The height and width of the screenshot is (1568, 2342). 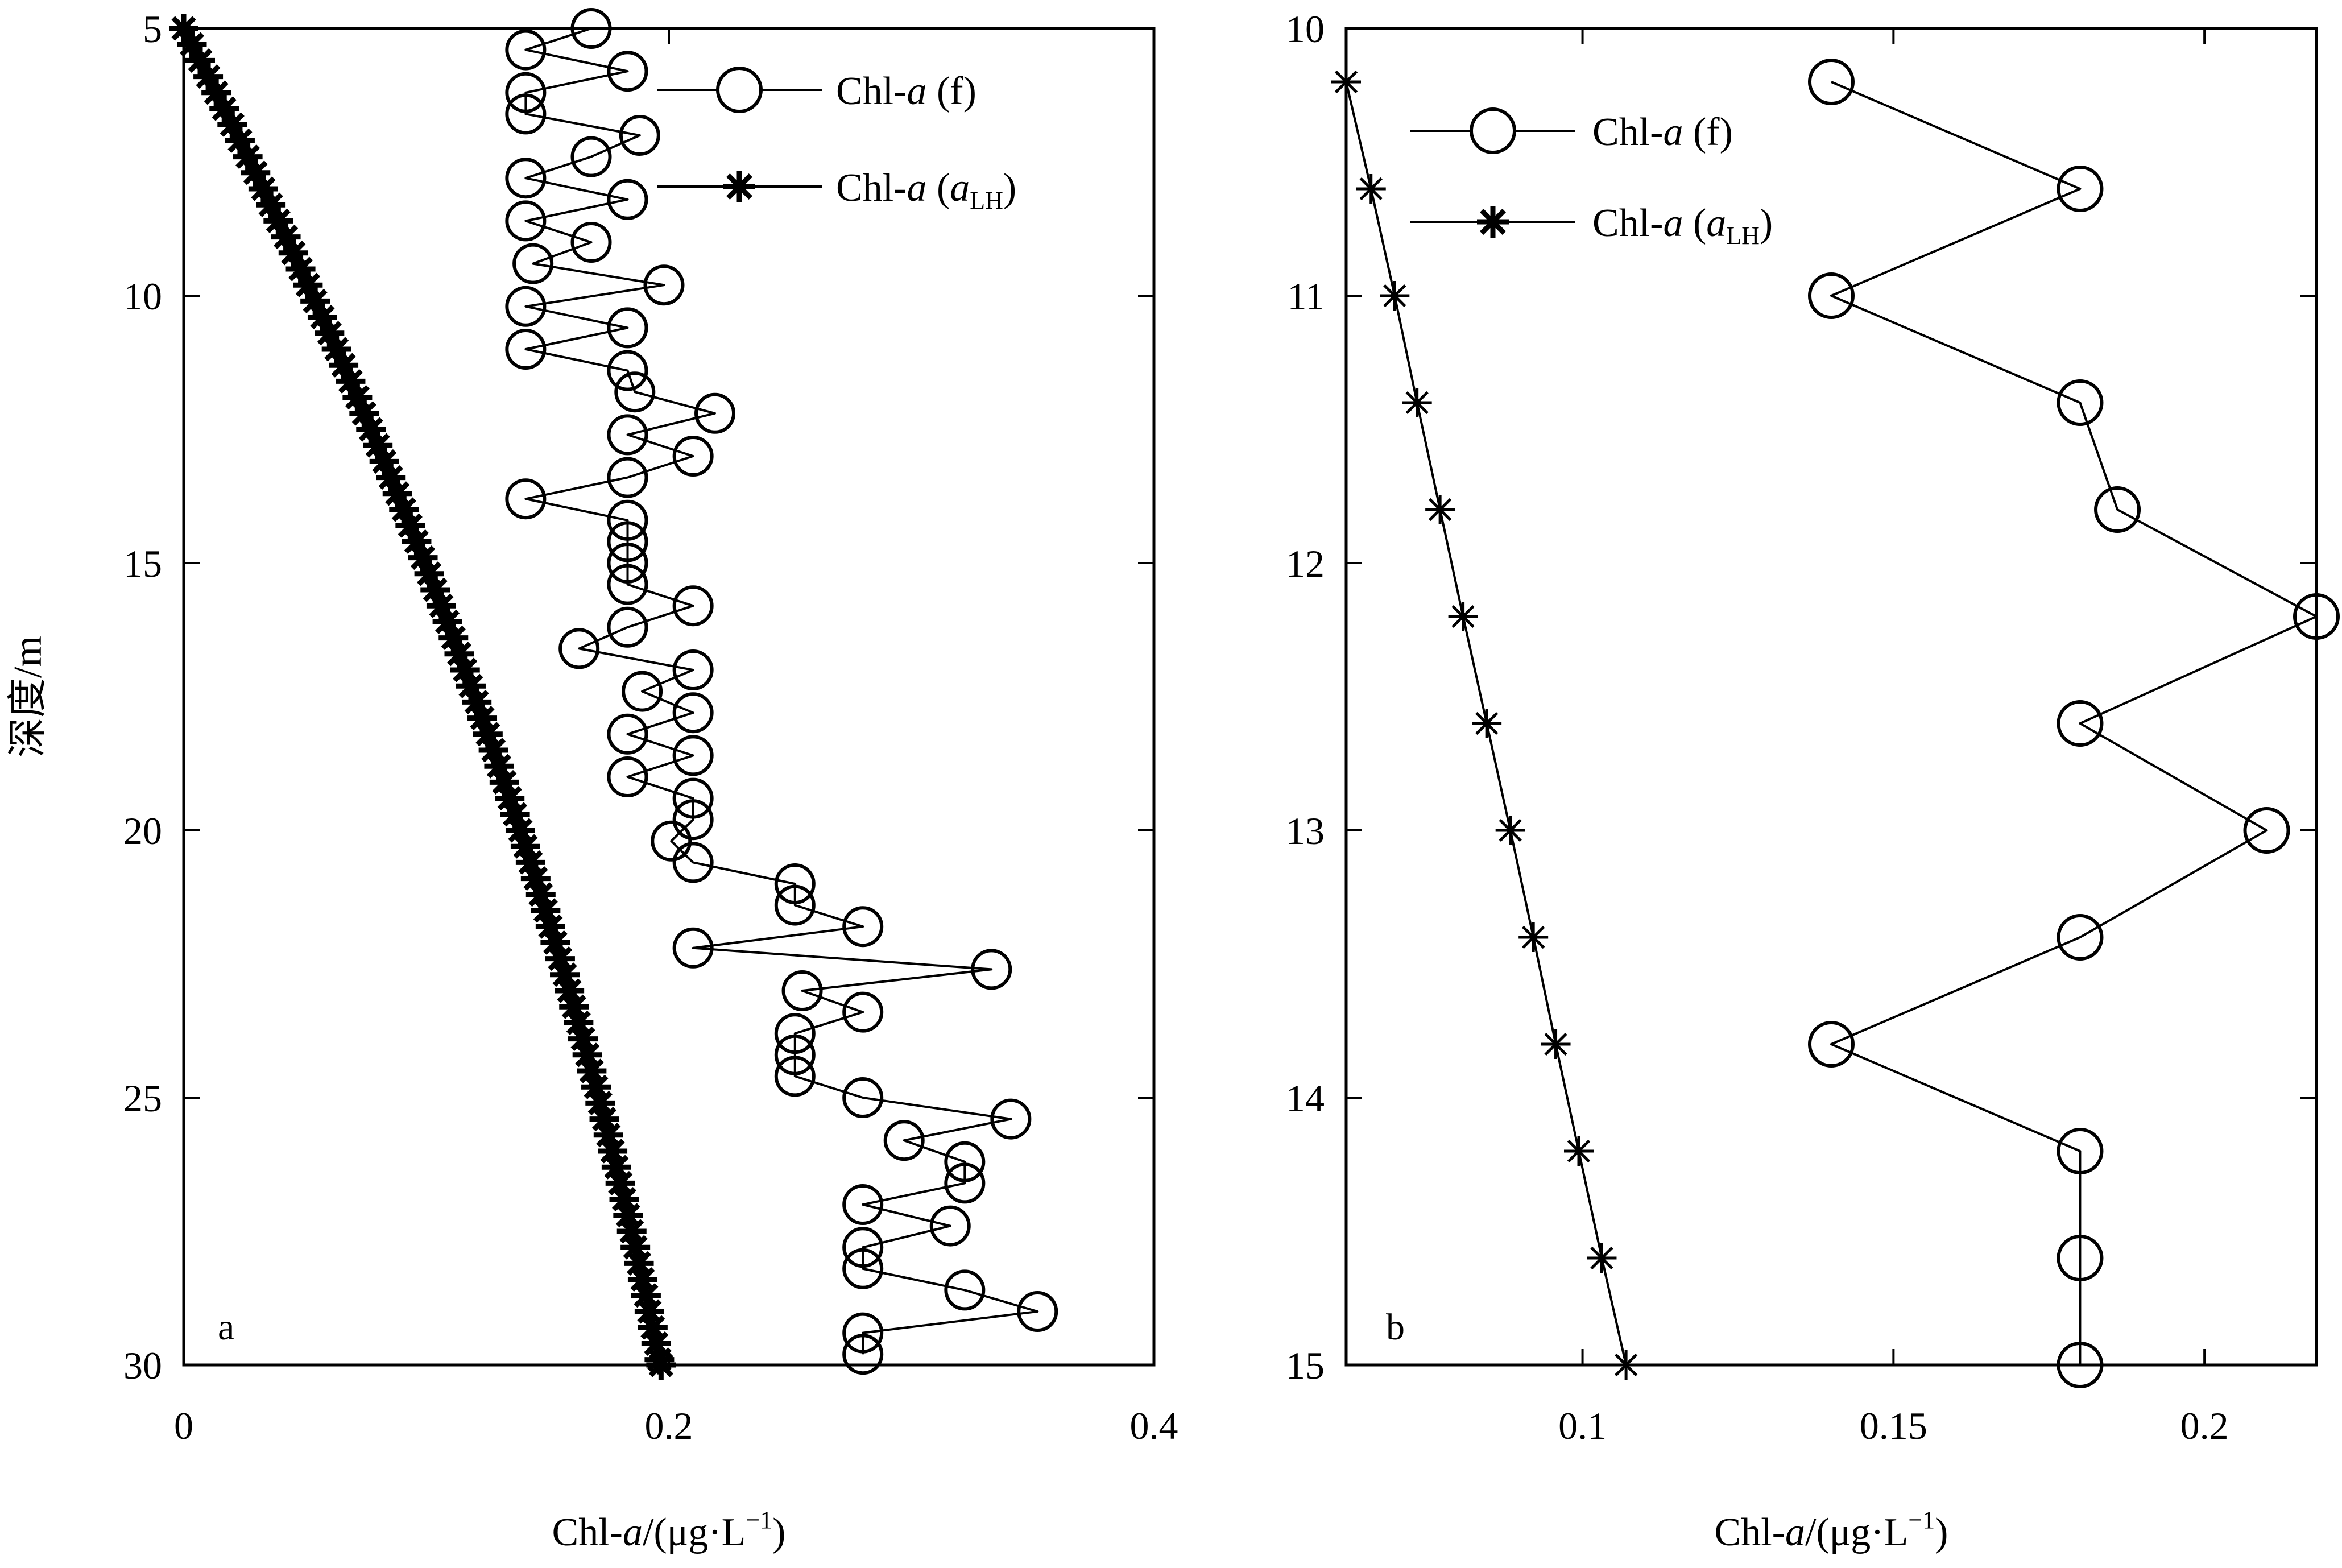 What do you see at coordinates (1486, 723) in the screenshot?
I see `series-chl-a-alh` at bounding box center [1486, 723].